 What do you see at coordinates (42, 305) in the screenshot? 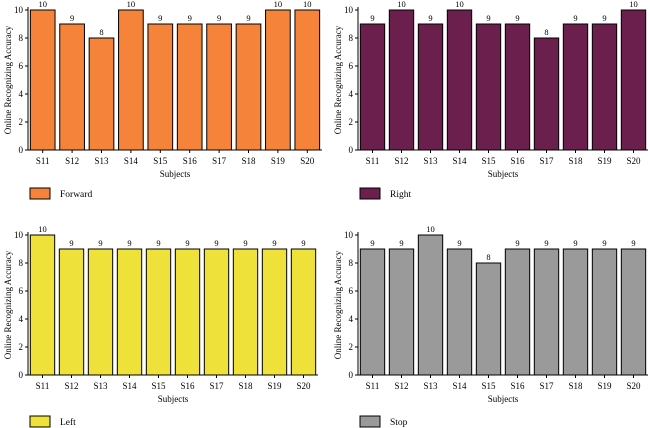
I see `bar-s11` at bounding box center [42, 305].